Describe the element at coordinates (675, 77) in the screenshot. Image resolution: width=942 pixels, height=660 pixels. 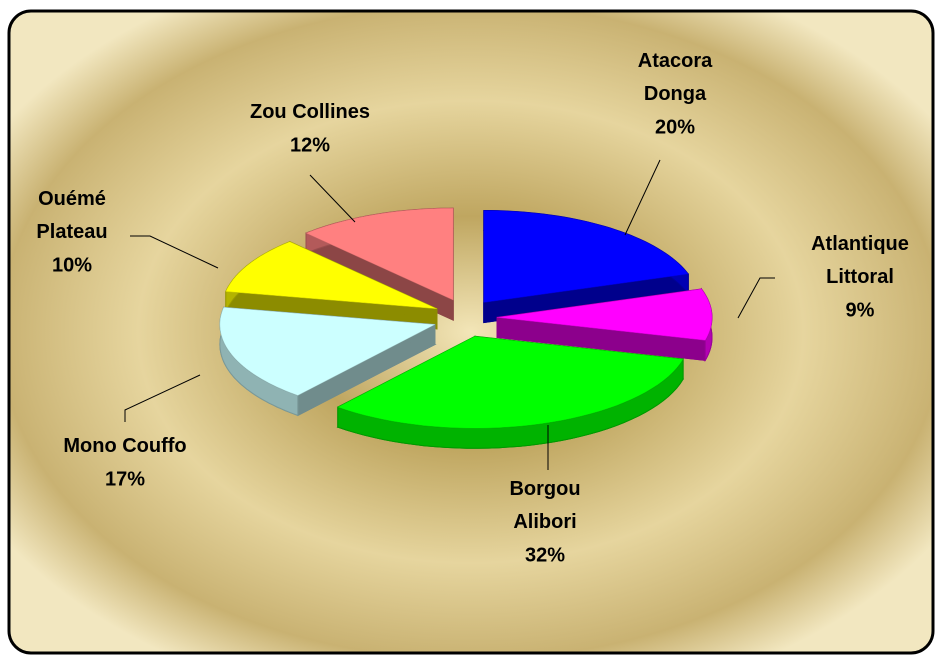
I see `category-label: Atacora Donga` at that location.